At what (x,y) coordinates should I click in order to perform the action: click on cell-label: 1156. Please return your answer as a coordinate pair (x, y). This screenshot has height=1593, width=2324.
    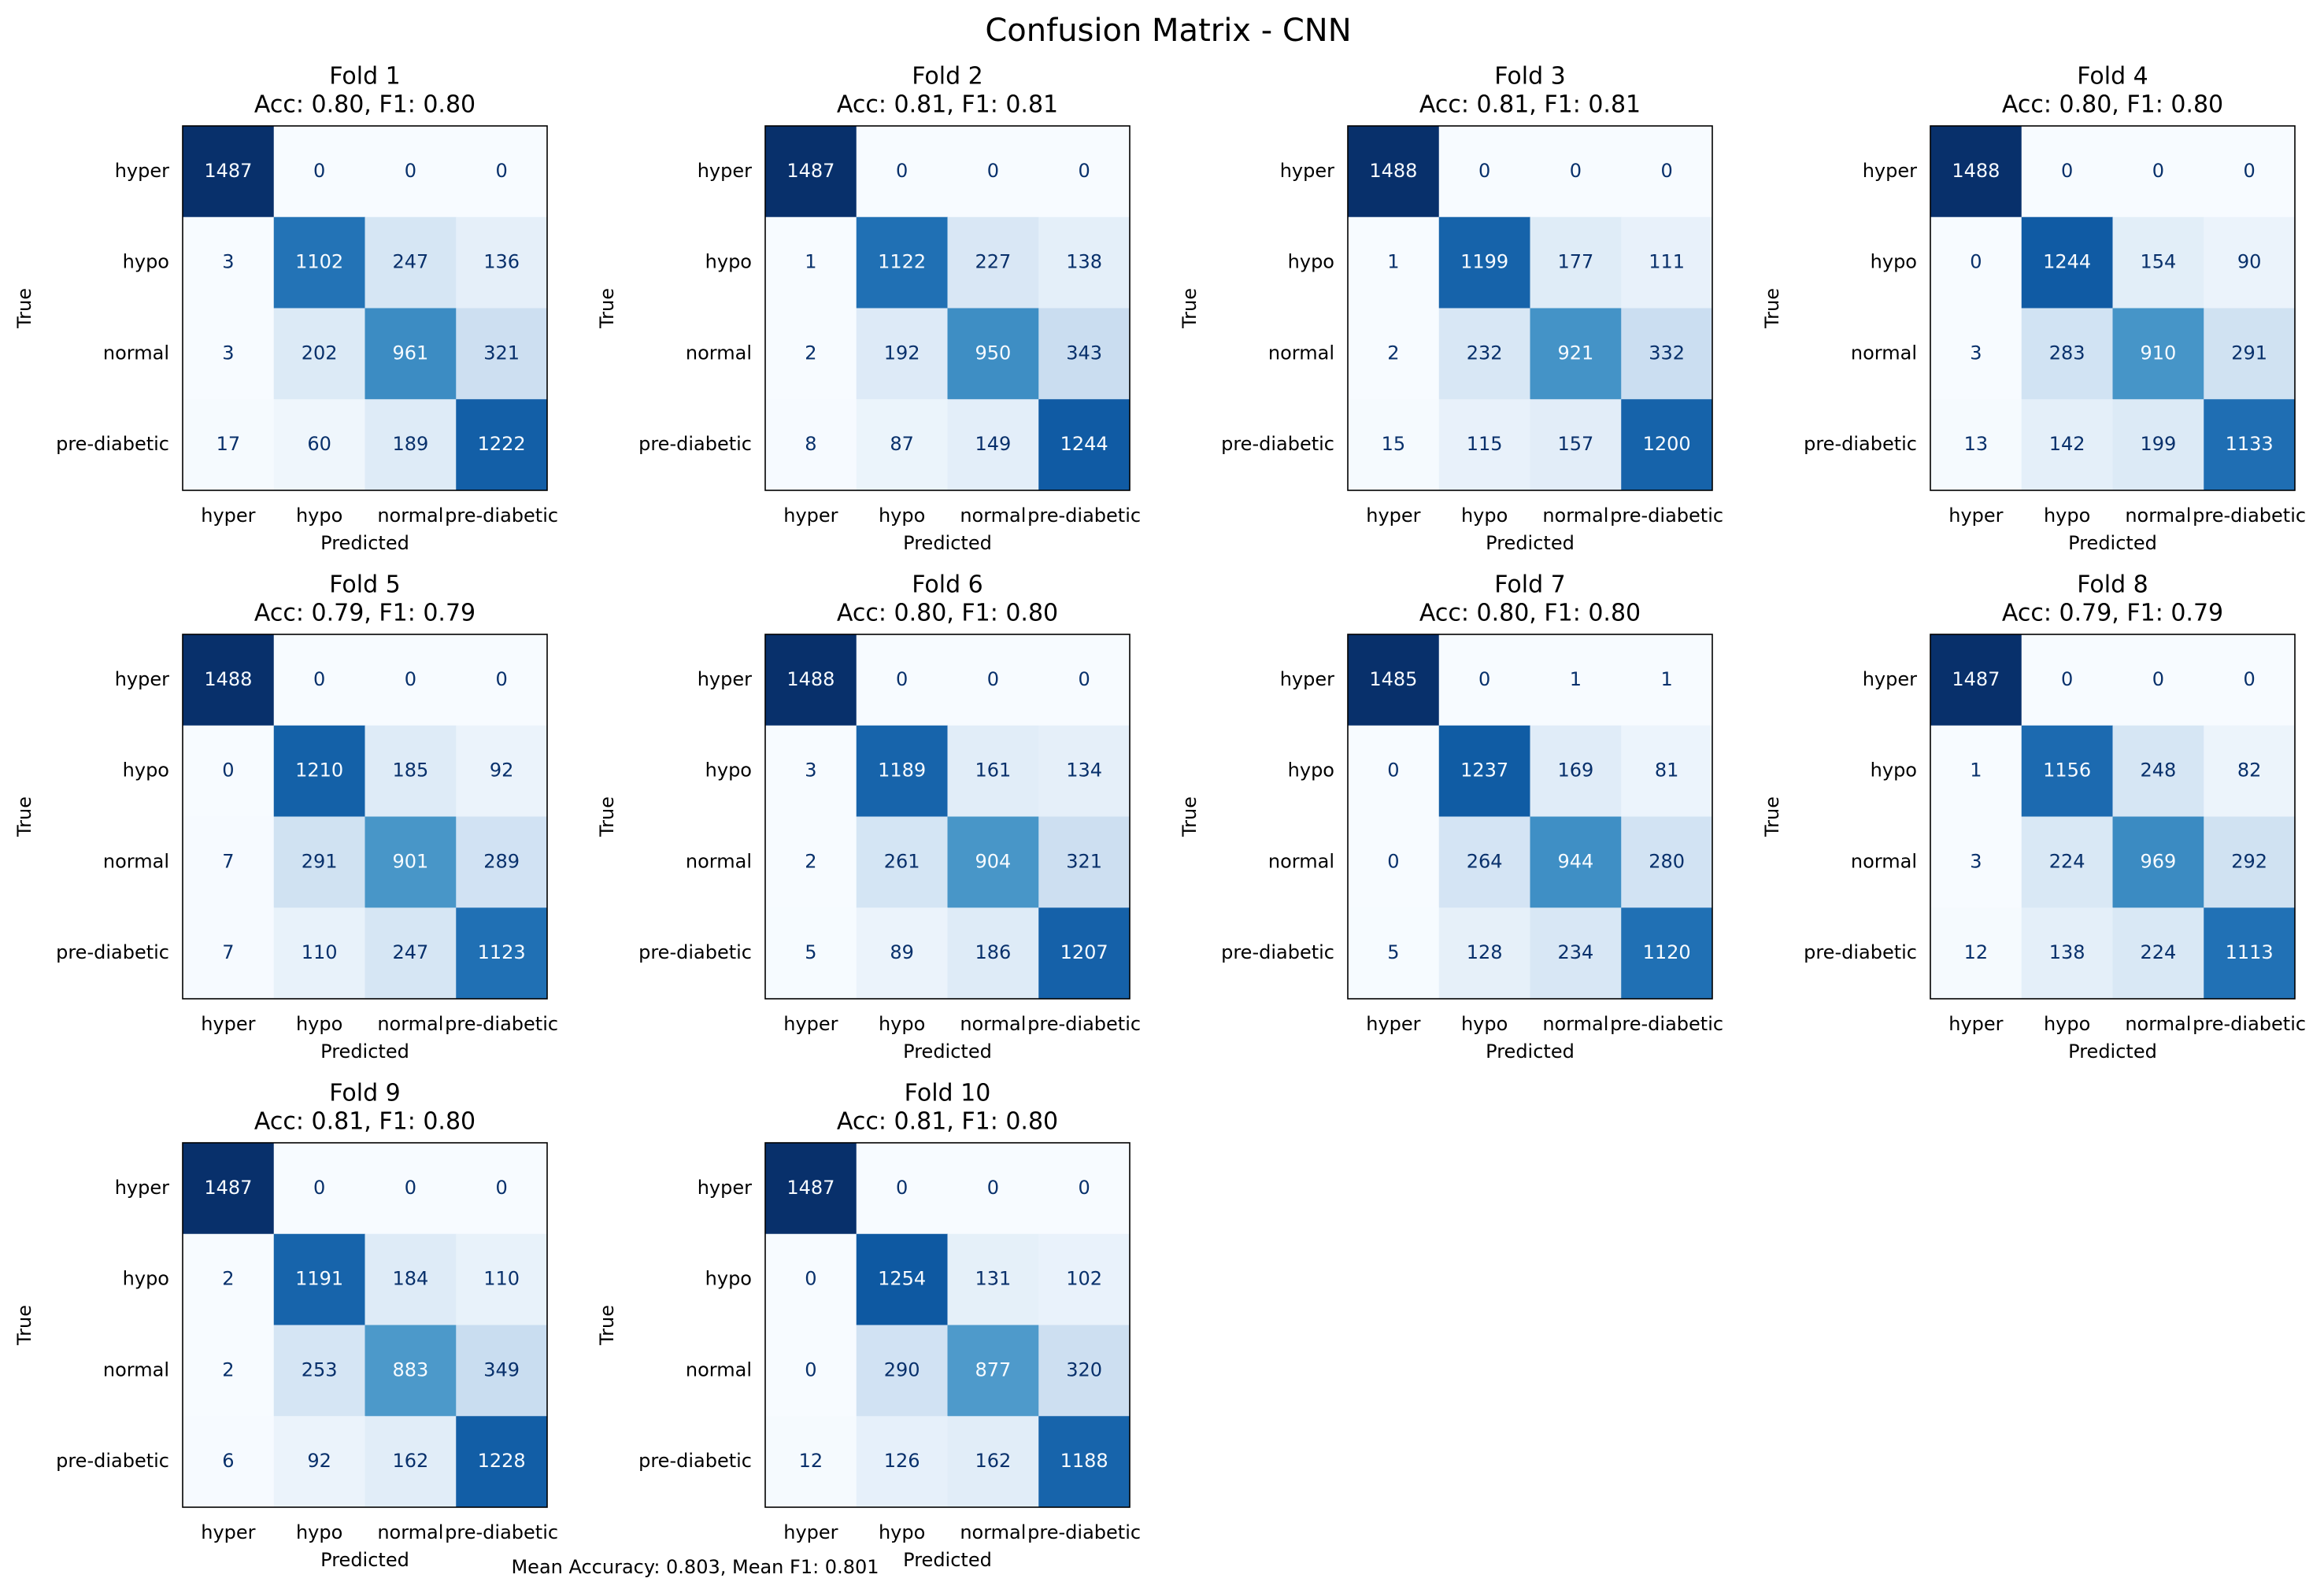
    Looking at the image, I should click on (2067, 771).